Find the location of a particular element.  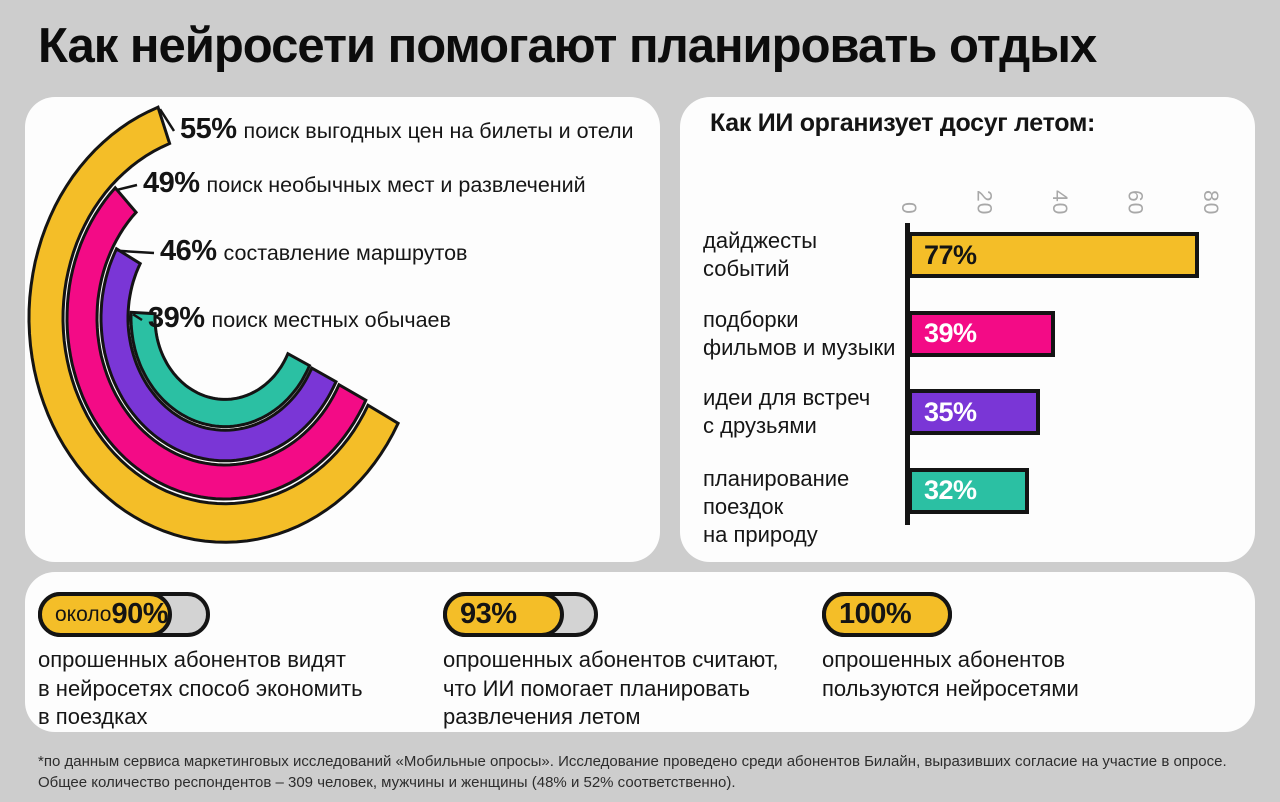

stat-pill: около 90% is located at coordinates (124, 614).